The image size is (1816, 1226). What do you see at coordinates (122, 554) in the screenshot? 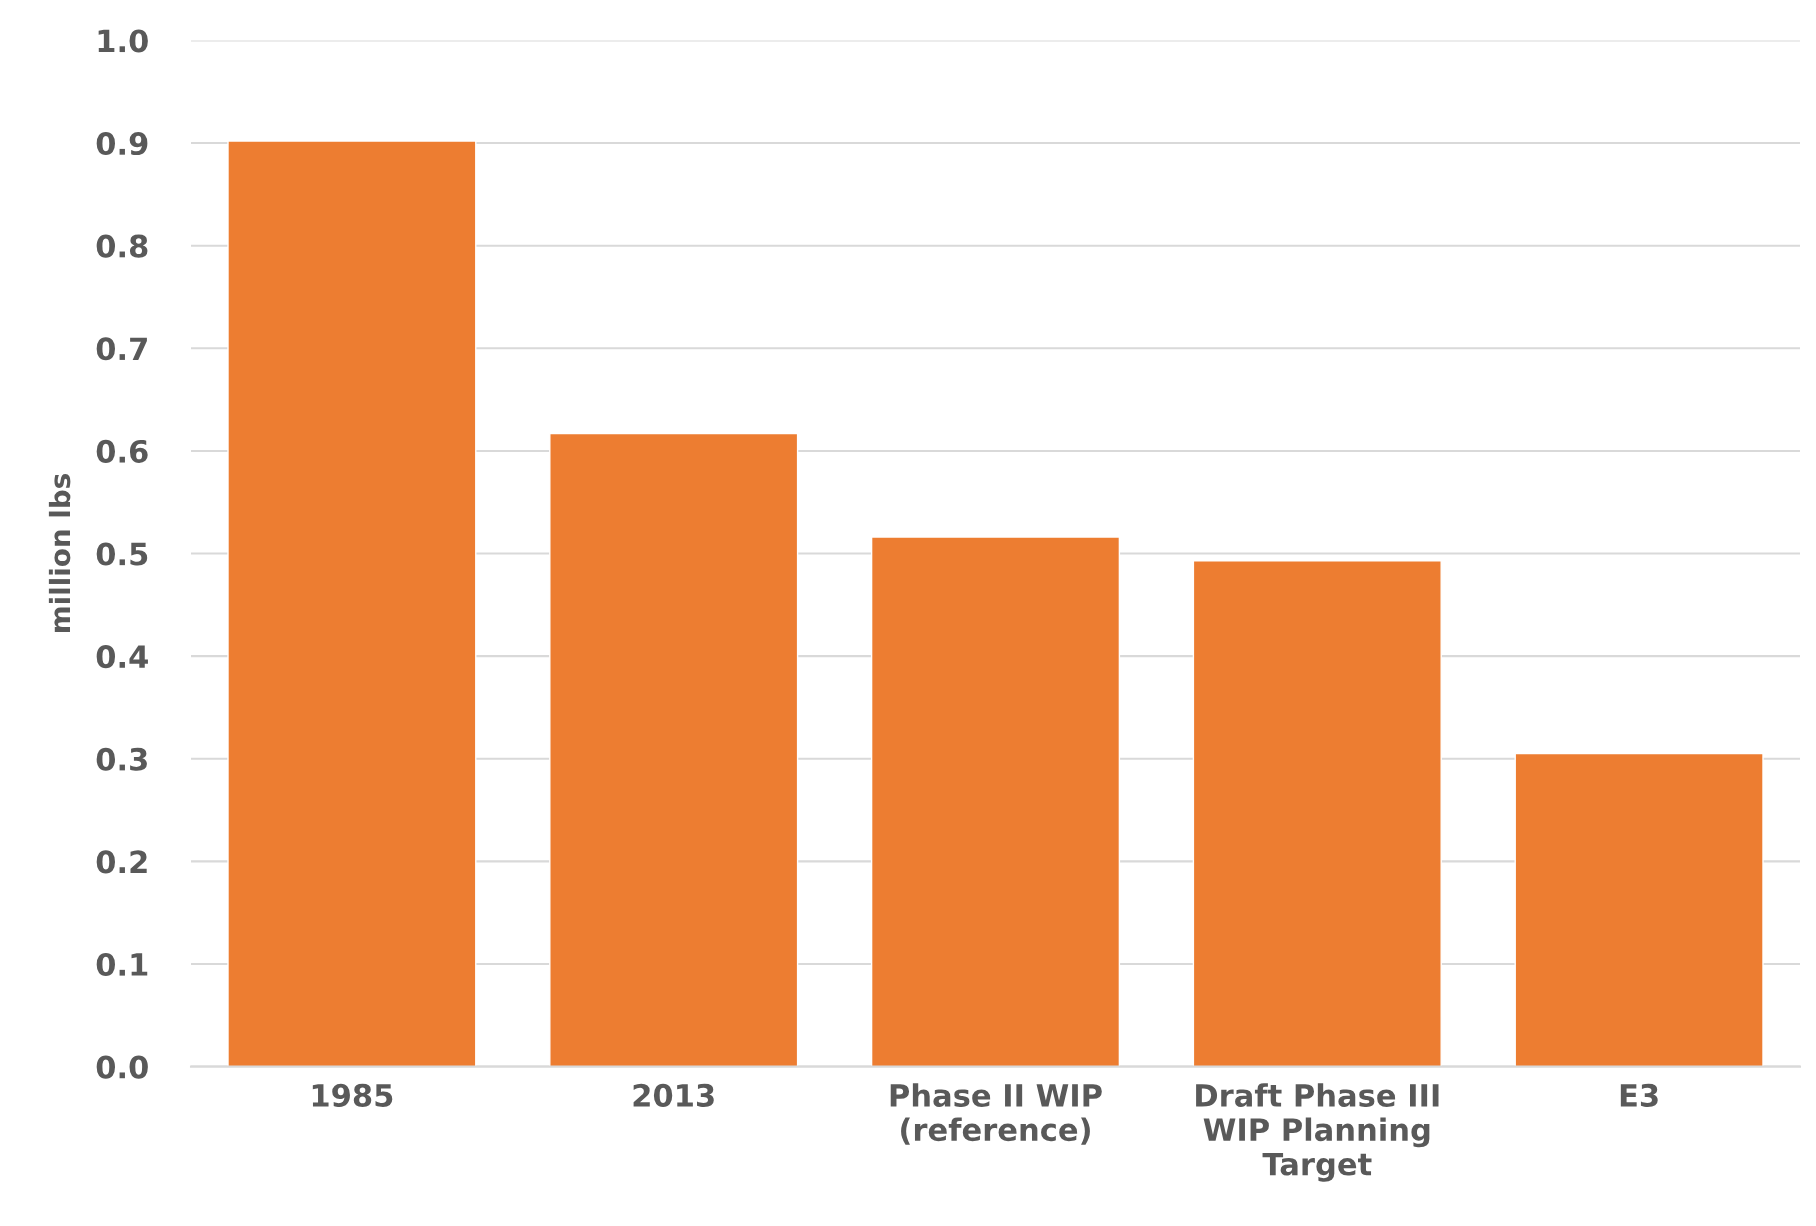
I see `y-tick-label: 0.5` at bounding box center [122, 554].